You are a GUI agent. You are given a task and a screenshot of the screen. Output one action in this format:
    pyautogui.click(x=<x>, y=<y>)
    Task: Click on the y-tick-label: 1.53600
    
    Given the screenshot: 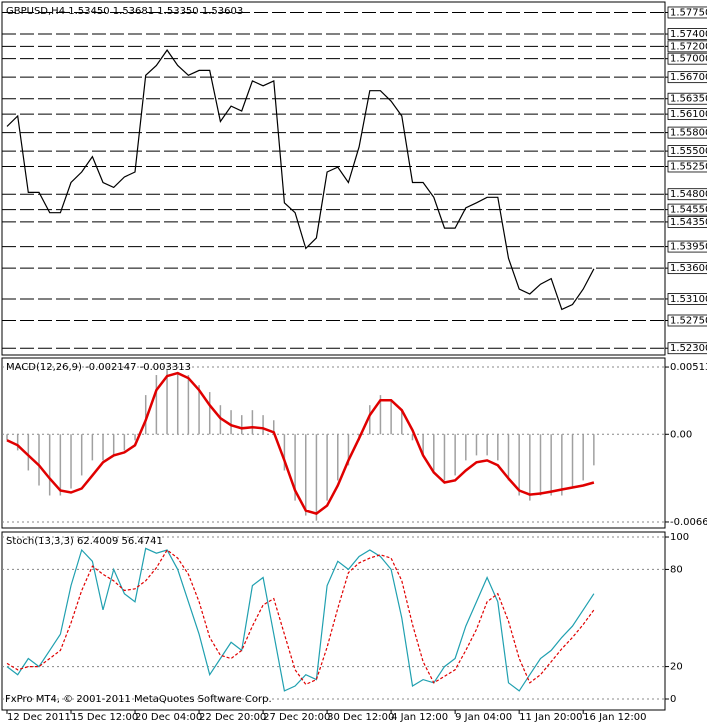 What is the action you would take?
    pyautogui.click(x=688, y=268)
    